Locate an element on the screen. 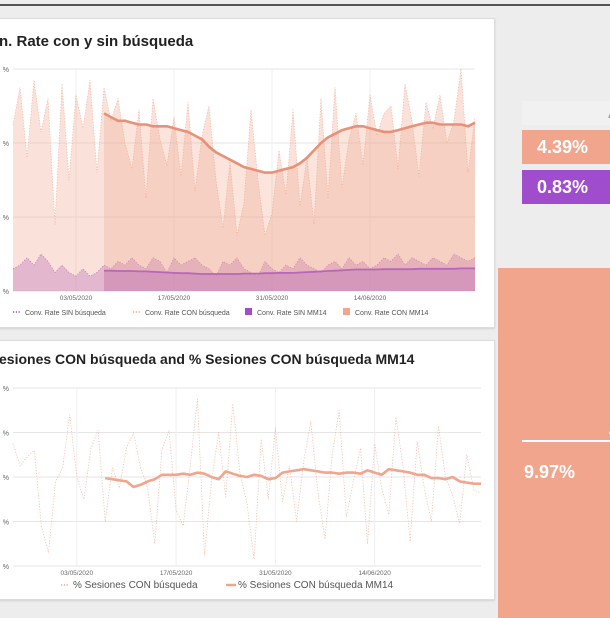 The image size is (610, 618). chart-title: n. Rate con y sin búsqueda is located at coordinates (97, 41).